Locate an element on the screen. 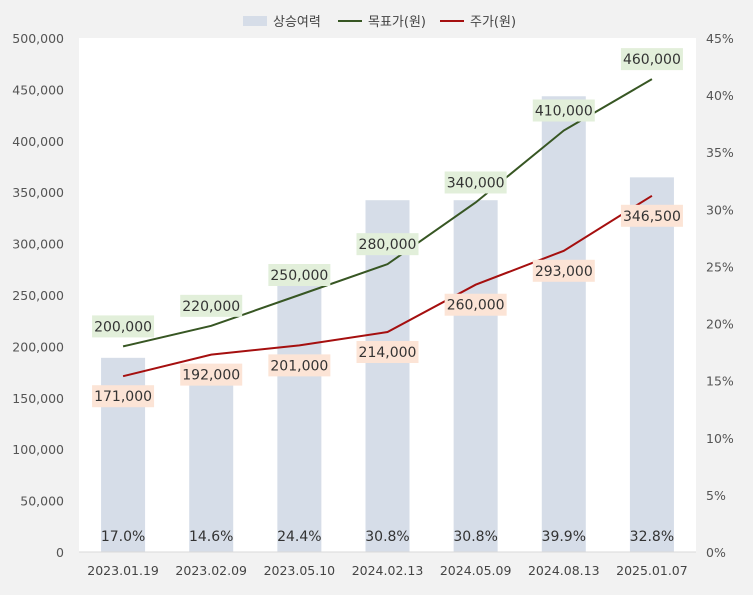 This screenshot has width=753, height=595. bar-label-3: 30.8% is located at coordinates (387, 537).